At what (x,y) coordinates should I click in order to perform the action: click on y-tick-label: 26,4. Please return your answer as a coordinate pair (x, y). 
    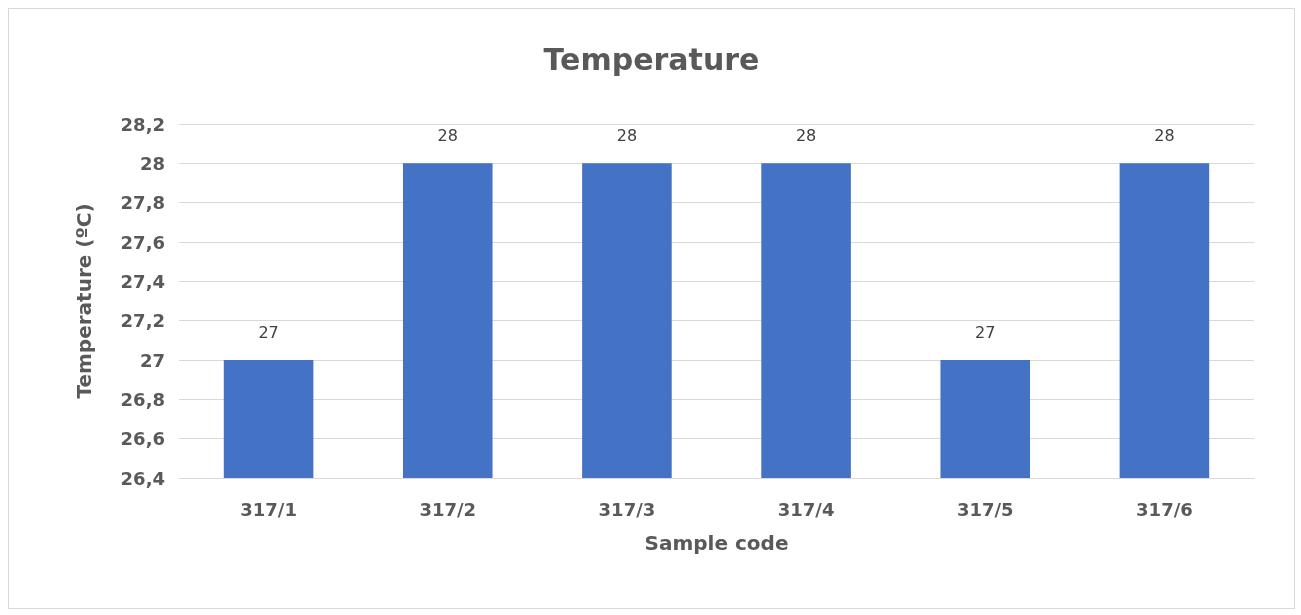
    Looking at the image, I should click on (142, 478).